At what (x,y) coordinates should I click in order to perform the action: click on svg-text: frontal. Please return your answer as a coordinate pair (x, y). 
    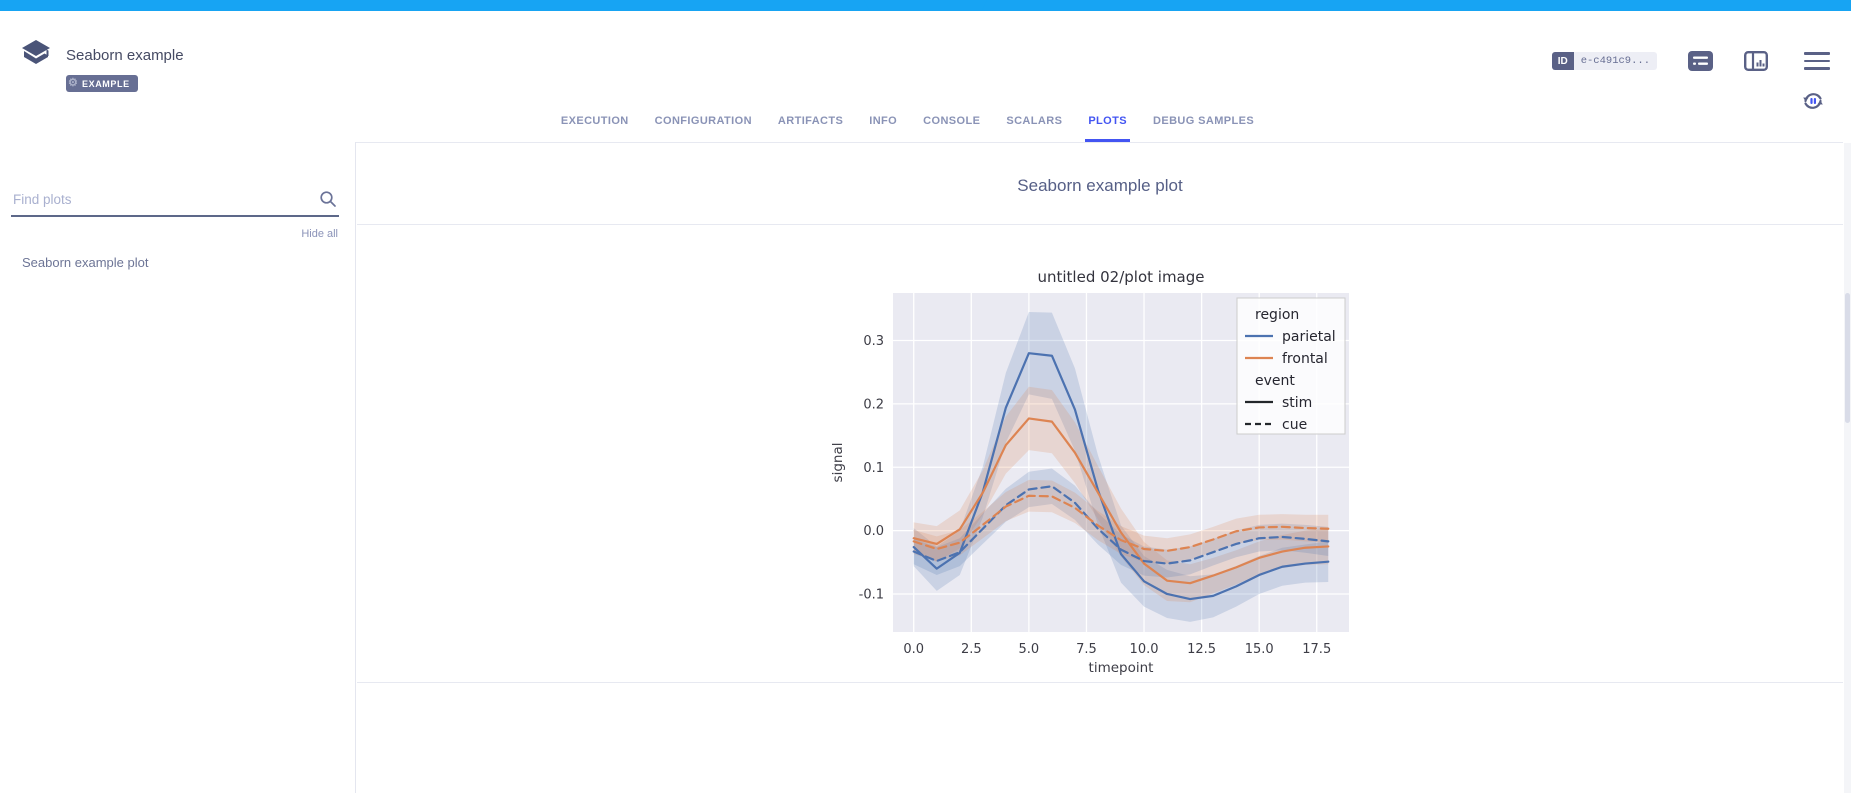
    Looking at the image, I should click on (1305, 359).